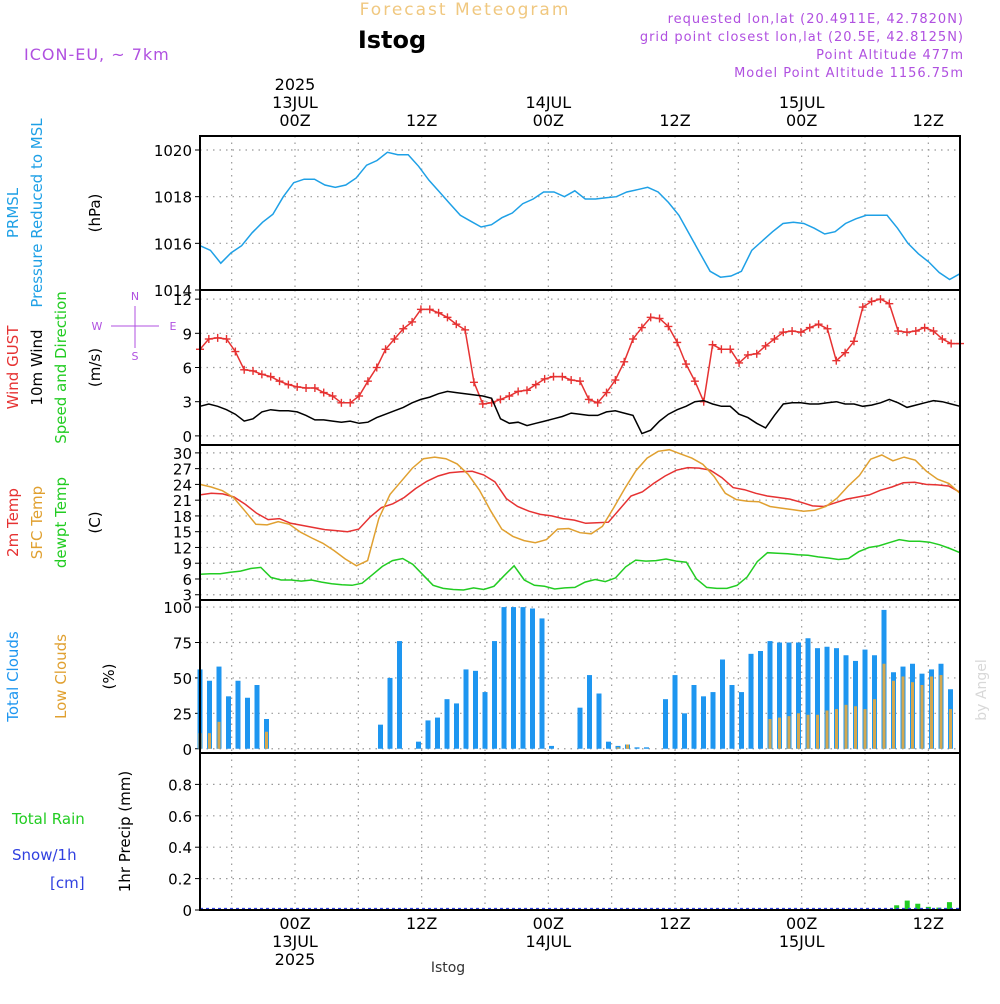 The height and width of the screenshot is (1004, 1000). What do you see at coordinates (173, 151) in the screenshot?
I see `y-tick-label: 1020` at bounding box center [173, 151].